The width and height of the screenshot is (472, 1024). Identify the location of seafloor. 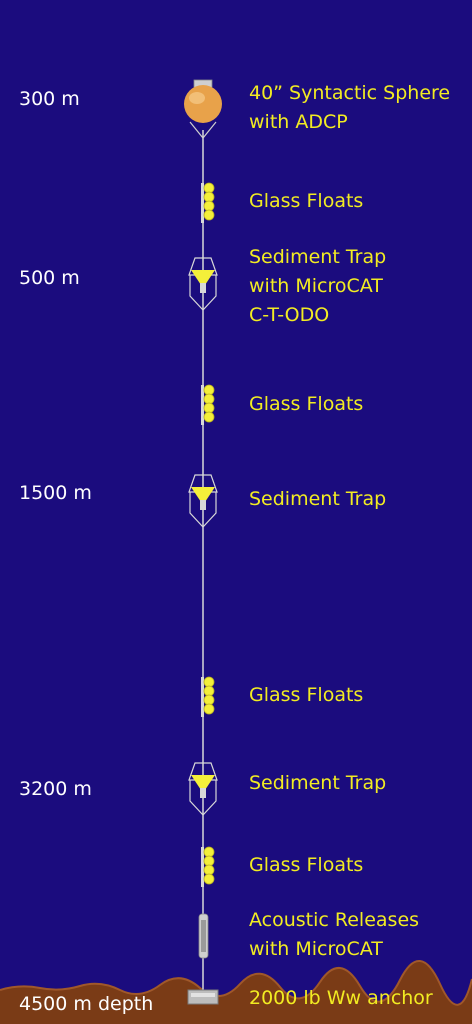
(236, 992).